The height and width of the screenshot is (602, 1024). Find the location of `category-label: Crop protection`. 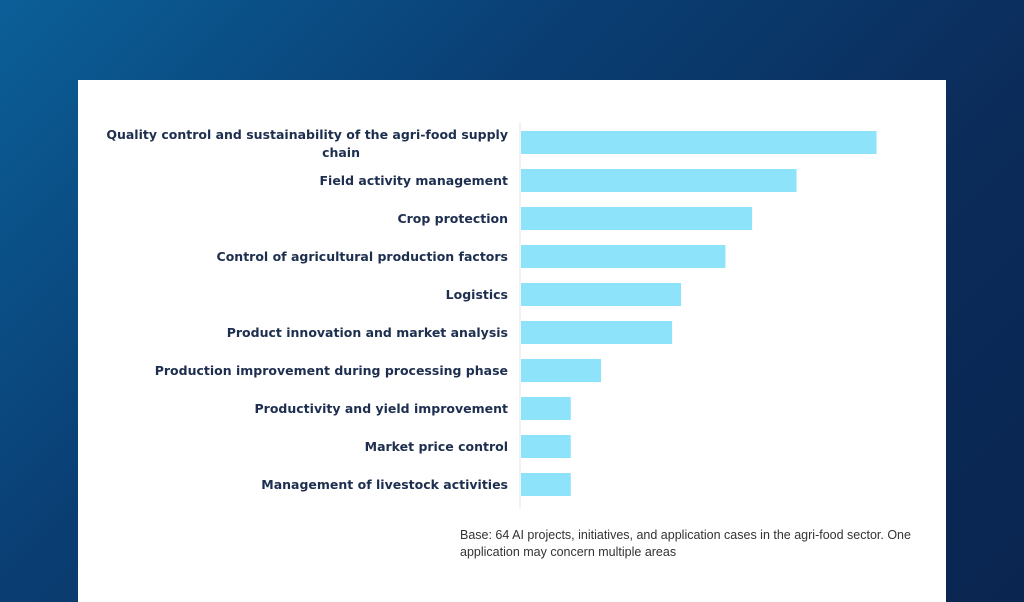

category-label: Crop protection is located at coordinates (452, 218).